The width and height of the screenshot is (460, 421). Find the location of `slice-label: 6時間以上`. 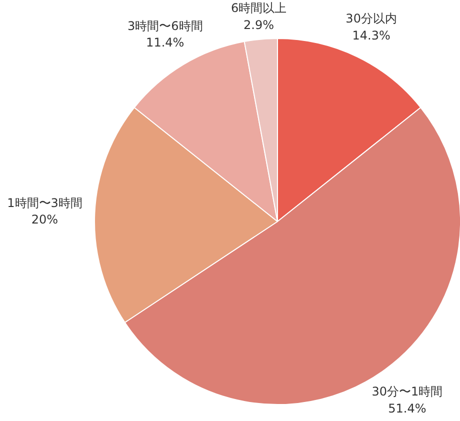

slice-label: 6時間以上 is located at coordinates (258, 8).